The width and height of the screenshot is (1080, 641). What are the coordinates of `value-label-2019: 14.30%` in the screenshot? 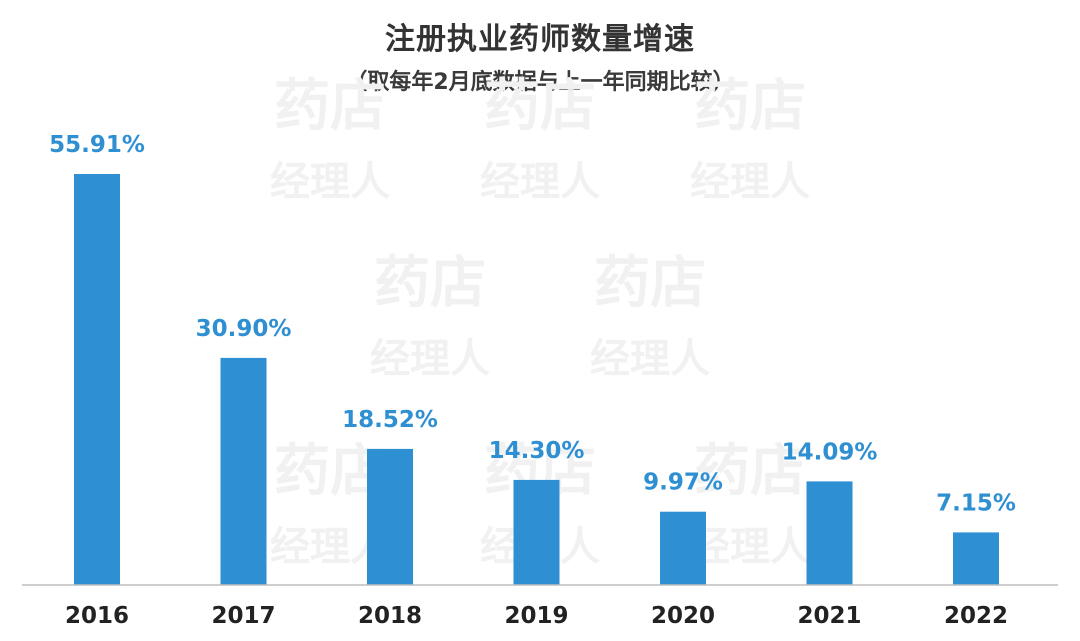 It's located at (537, 451).